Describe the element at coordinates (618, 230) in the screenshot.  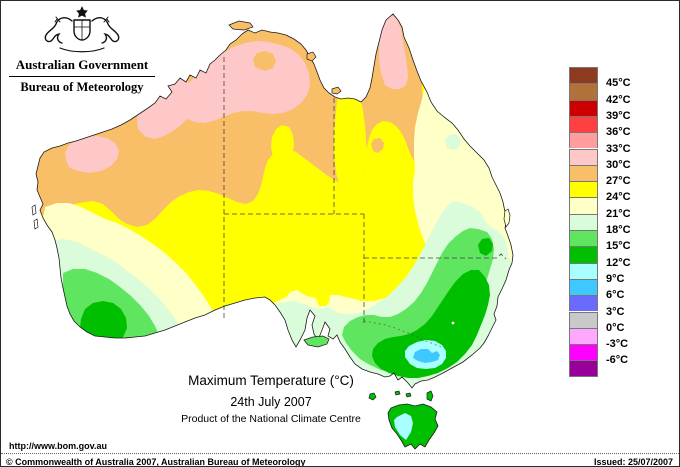
I see `legend-label: 18°C` at that location.